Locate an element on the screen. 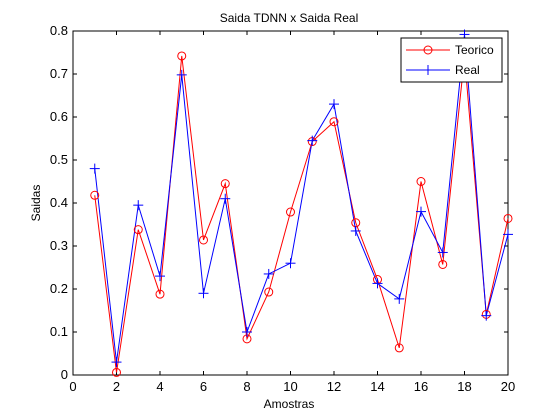 Image resolution: width=560 pixels, height=420 pixels. x-tick-label: 16 is located at coordinates (421, 386).